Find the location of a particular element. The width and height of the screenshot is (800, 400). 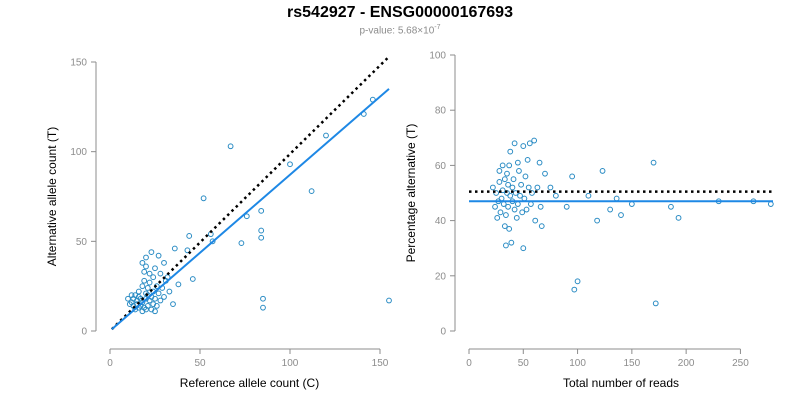

right-x-tick-label: 50 is located at coordinates (524, 363).